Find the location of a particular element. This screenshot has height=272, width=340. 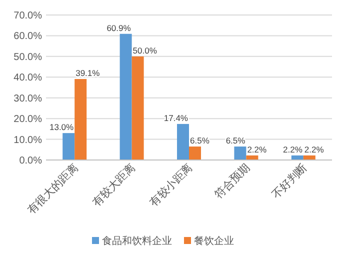

data-label: 60.9% is located at coordinates (119, 27).